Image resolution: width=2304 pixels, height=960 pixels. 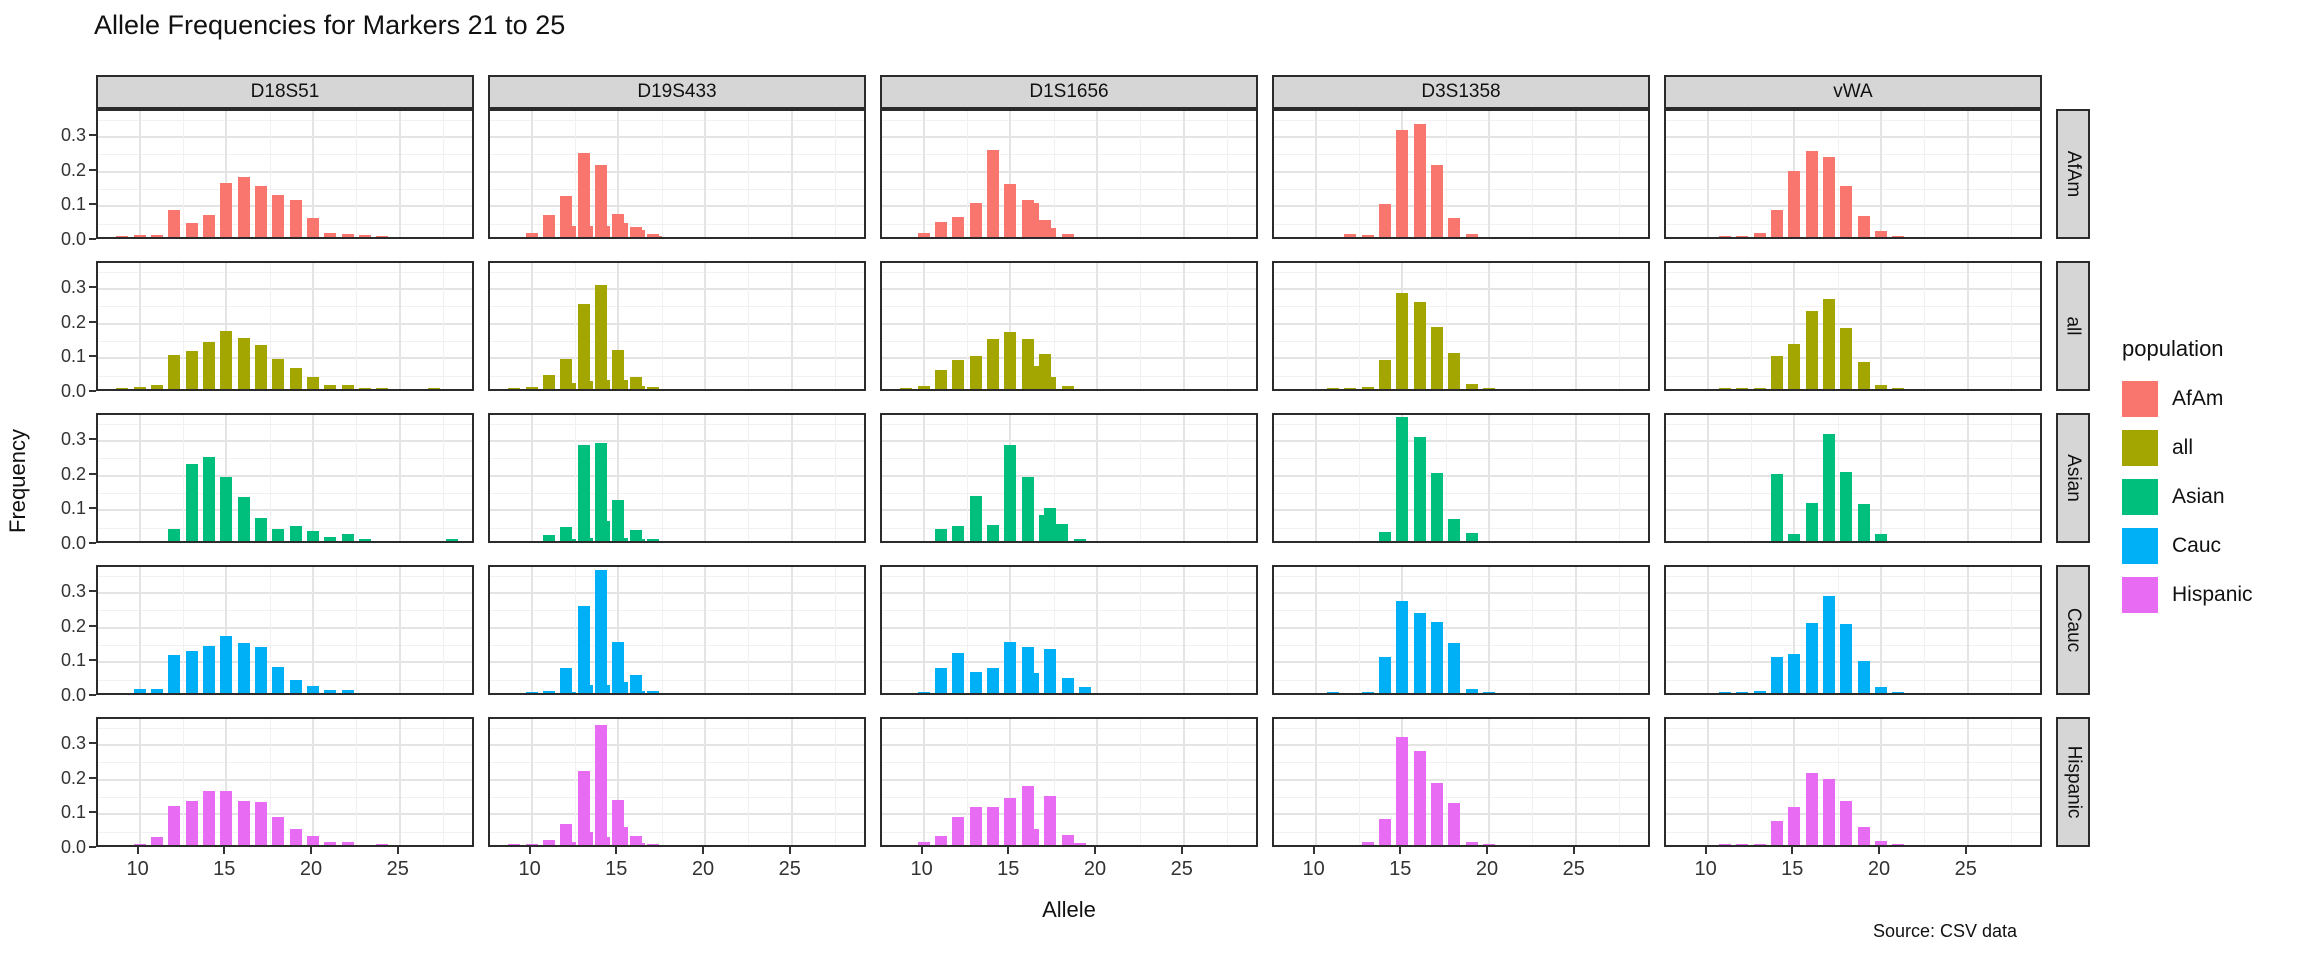 I want to click on facet-panel-asian-d3s1358, so click(x=1461, y=478).